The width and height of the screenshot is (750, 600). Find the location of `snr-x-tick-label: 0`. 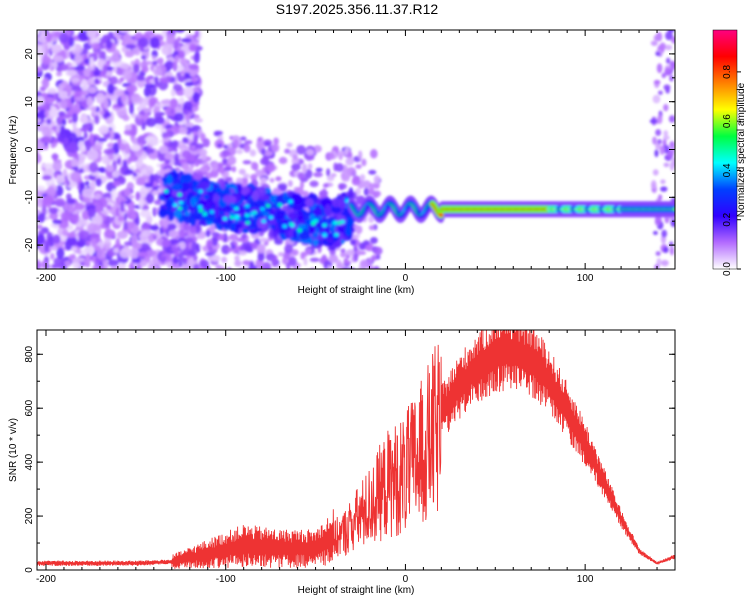

snr-x-tick-label: 0 is located at coordinates (406, 579).